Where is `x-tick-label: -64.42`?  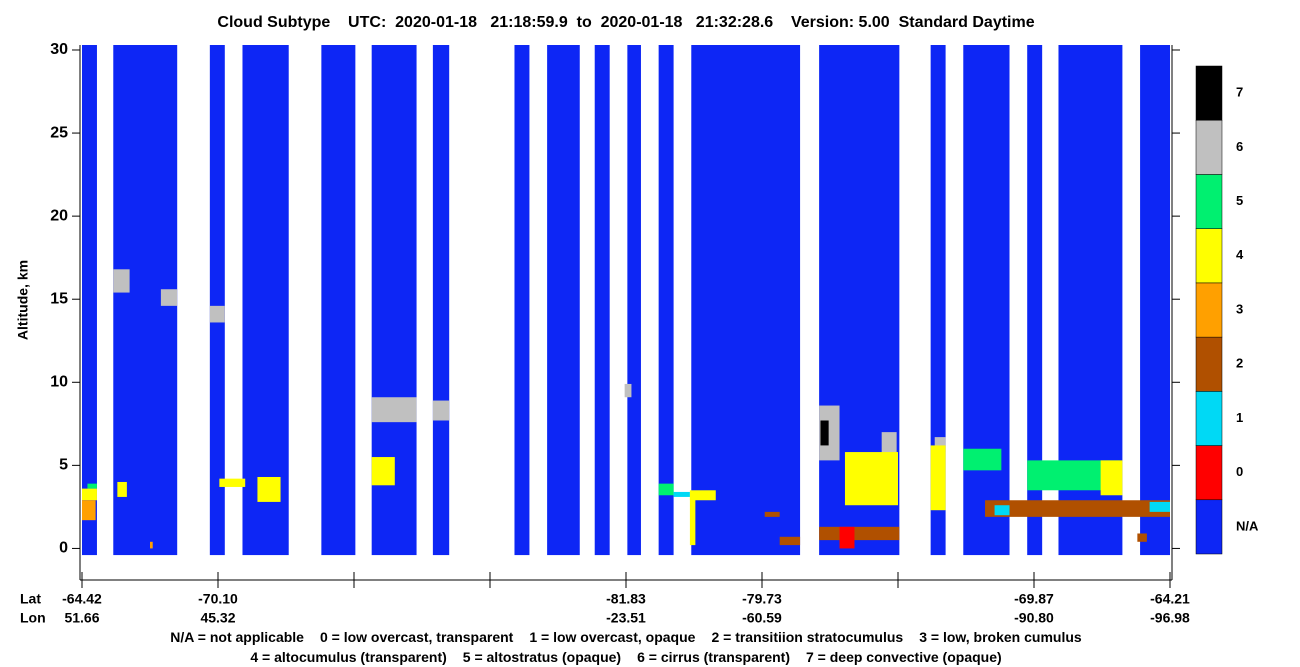 x-tick-label: -64.42 is located at coordinates (82, 599).